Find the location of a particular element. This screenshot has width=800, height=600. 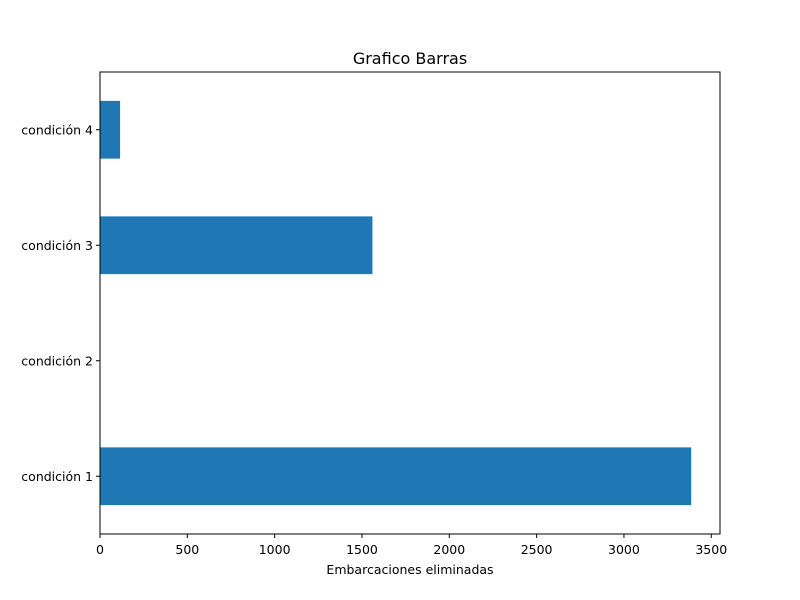

y-tick-label: condición 2 is located at coordinates (57, 360).